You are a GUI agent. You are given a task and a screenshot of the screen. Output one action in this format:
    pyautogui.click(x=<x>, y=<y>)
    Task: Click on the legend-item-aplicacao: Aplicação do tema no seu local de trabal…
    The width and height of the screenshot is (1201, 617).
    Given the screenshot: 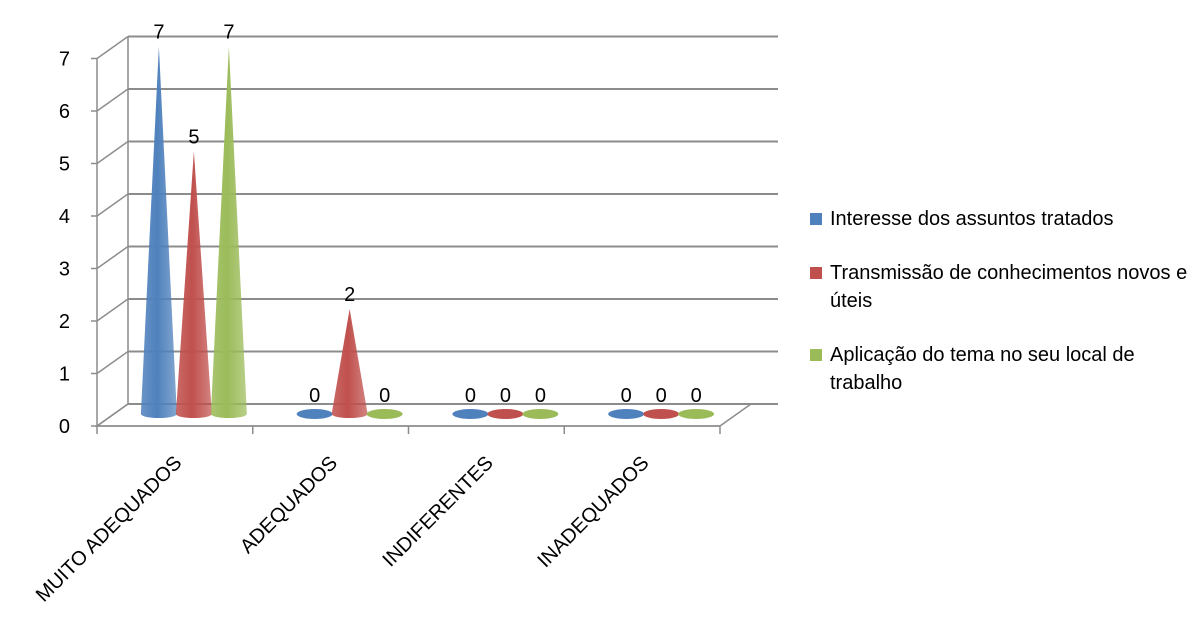 What is the action you would take?
    pyautogui.click(x=1005, y=369)
    